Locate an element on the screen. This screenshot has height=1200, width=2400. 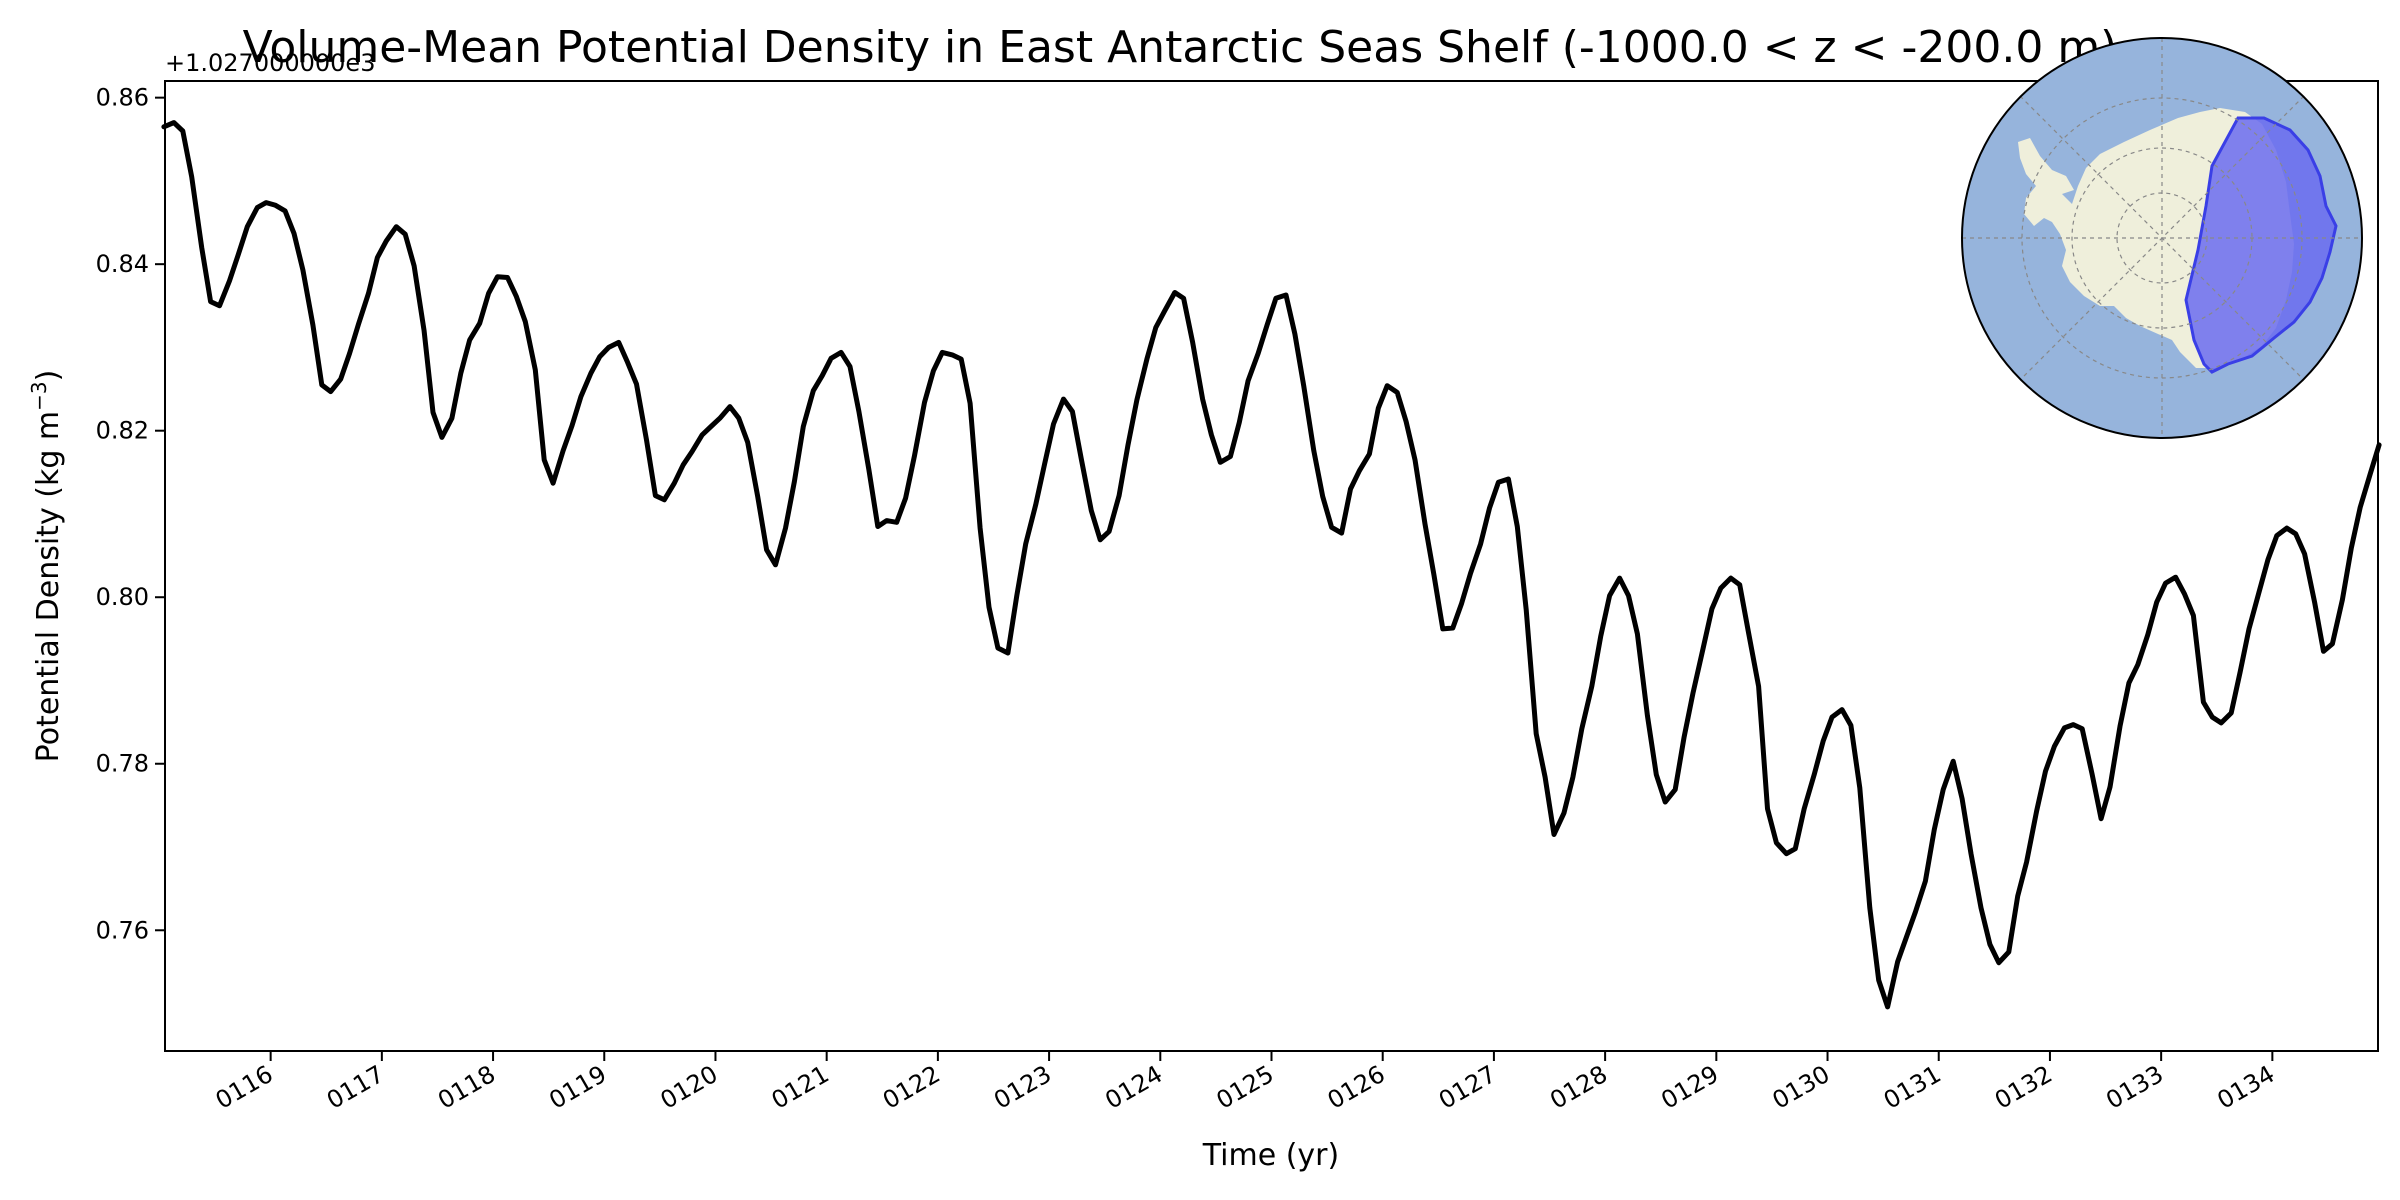
map-highlight-region is located at coordinates (2261, 245).